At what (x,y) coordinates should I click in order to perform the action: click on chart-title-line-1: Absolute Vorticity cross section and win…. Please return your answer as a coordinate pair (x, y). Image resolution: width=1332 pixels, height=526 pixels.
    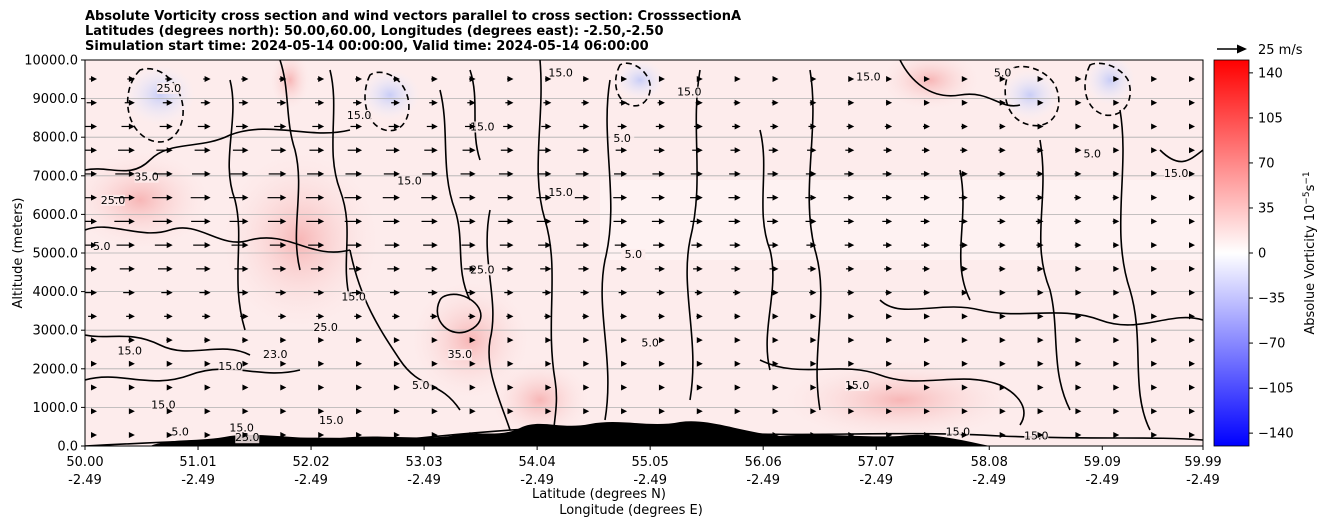
    Looking at the image, I should click on (413, 16).